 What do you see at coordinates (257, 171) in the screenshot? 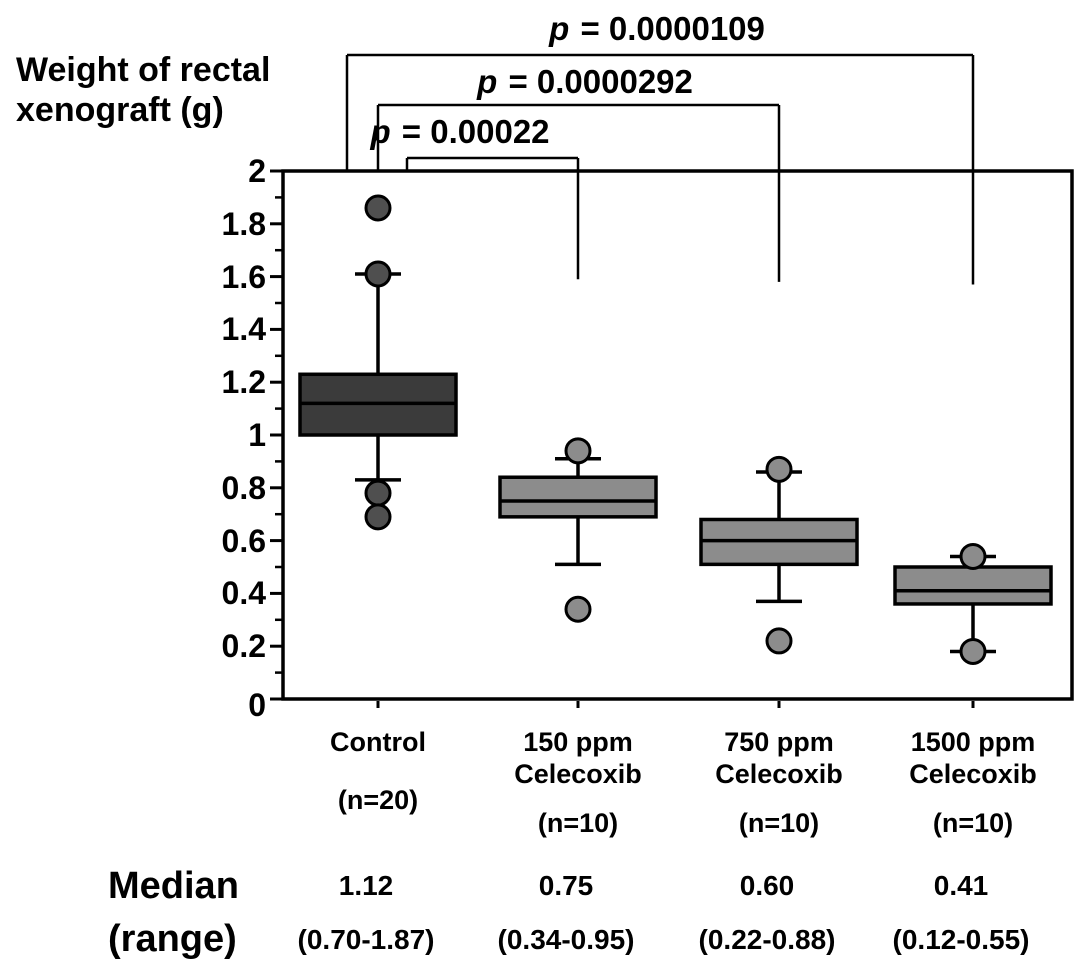
I see `y-tick-label-2: 2` at bounding box center [257, 171].